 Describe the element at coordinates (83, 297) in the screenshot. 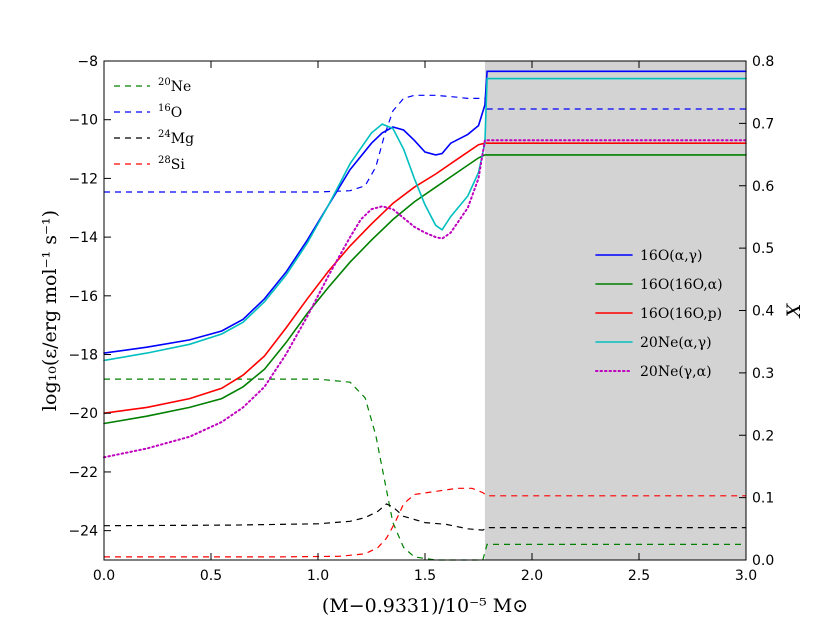

I see `y-tick-label-left: −16` at that location.